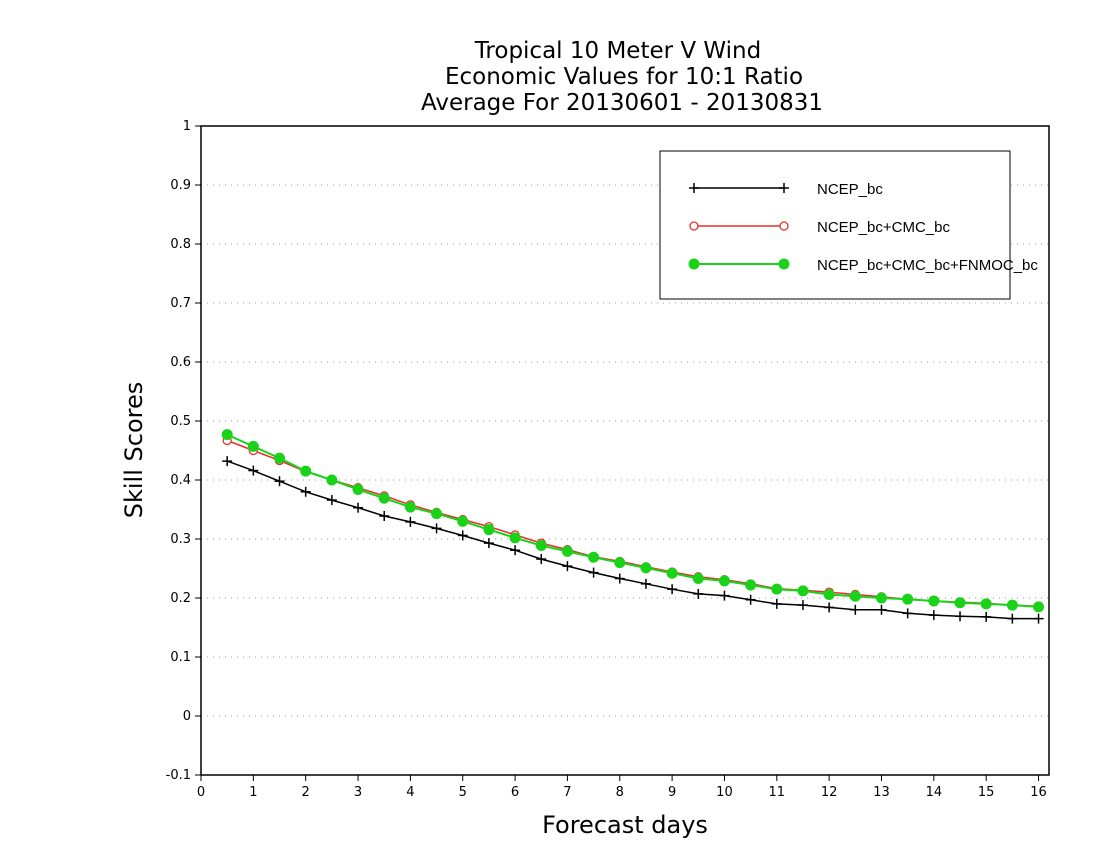 This screenshot has width=1100, height=850. What do you see at coordinates (463, 792) in the screenshot?
I see `x-tick-label: 5` at bounding box center [463, 792].